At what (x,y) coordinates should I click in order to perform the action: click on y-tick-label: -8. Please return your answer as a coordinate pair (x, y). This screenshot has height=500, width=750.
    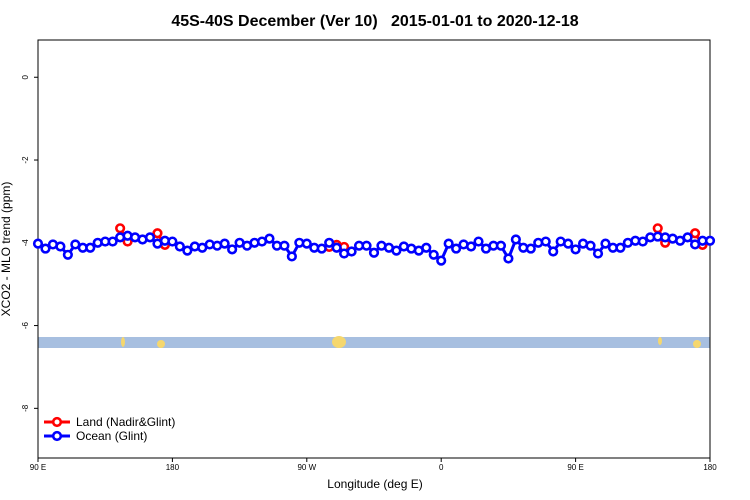
    Looking at the image, I should click on (25, 408).